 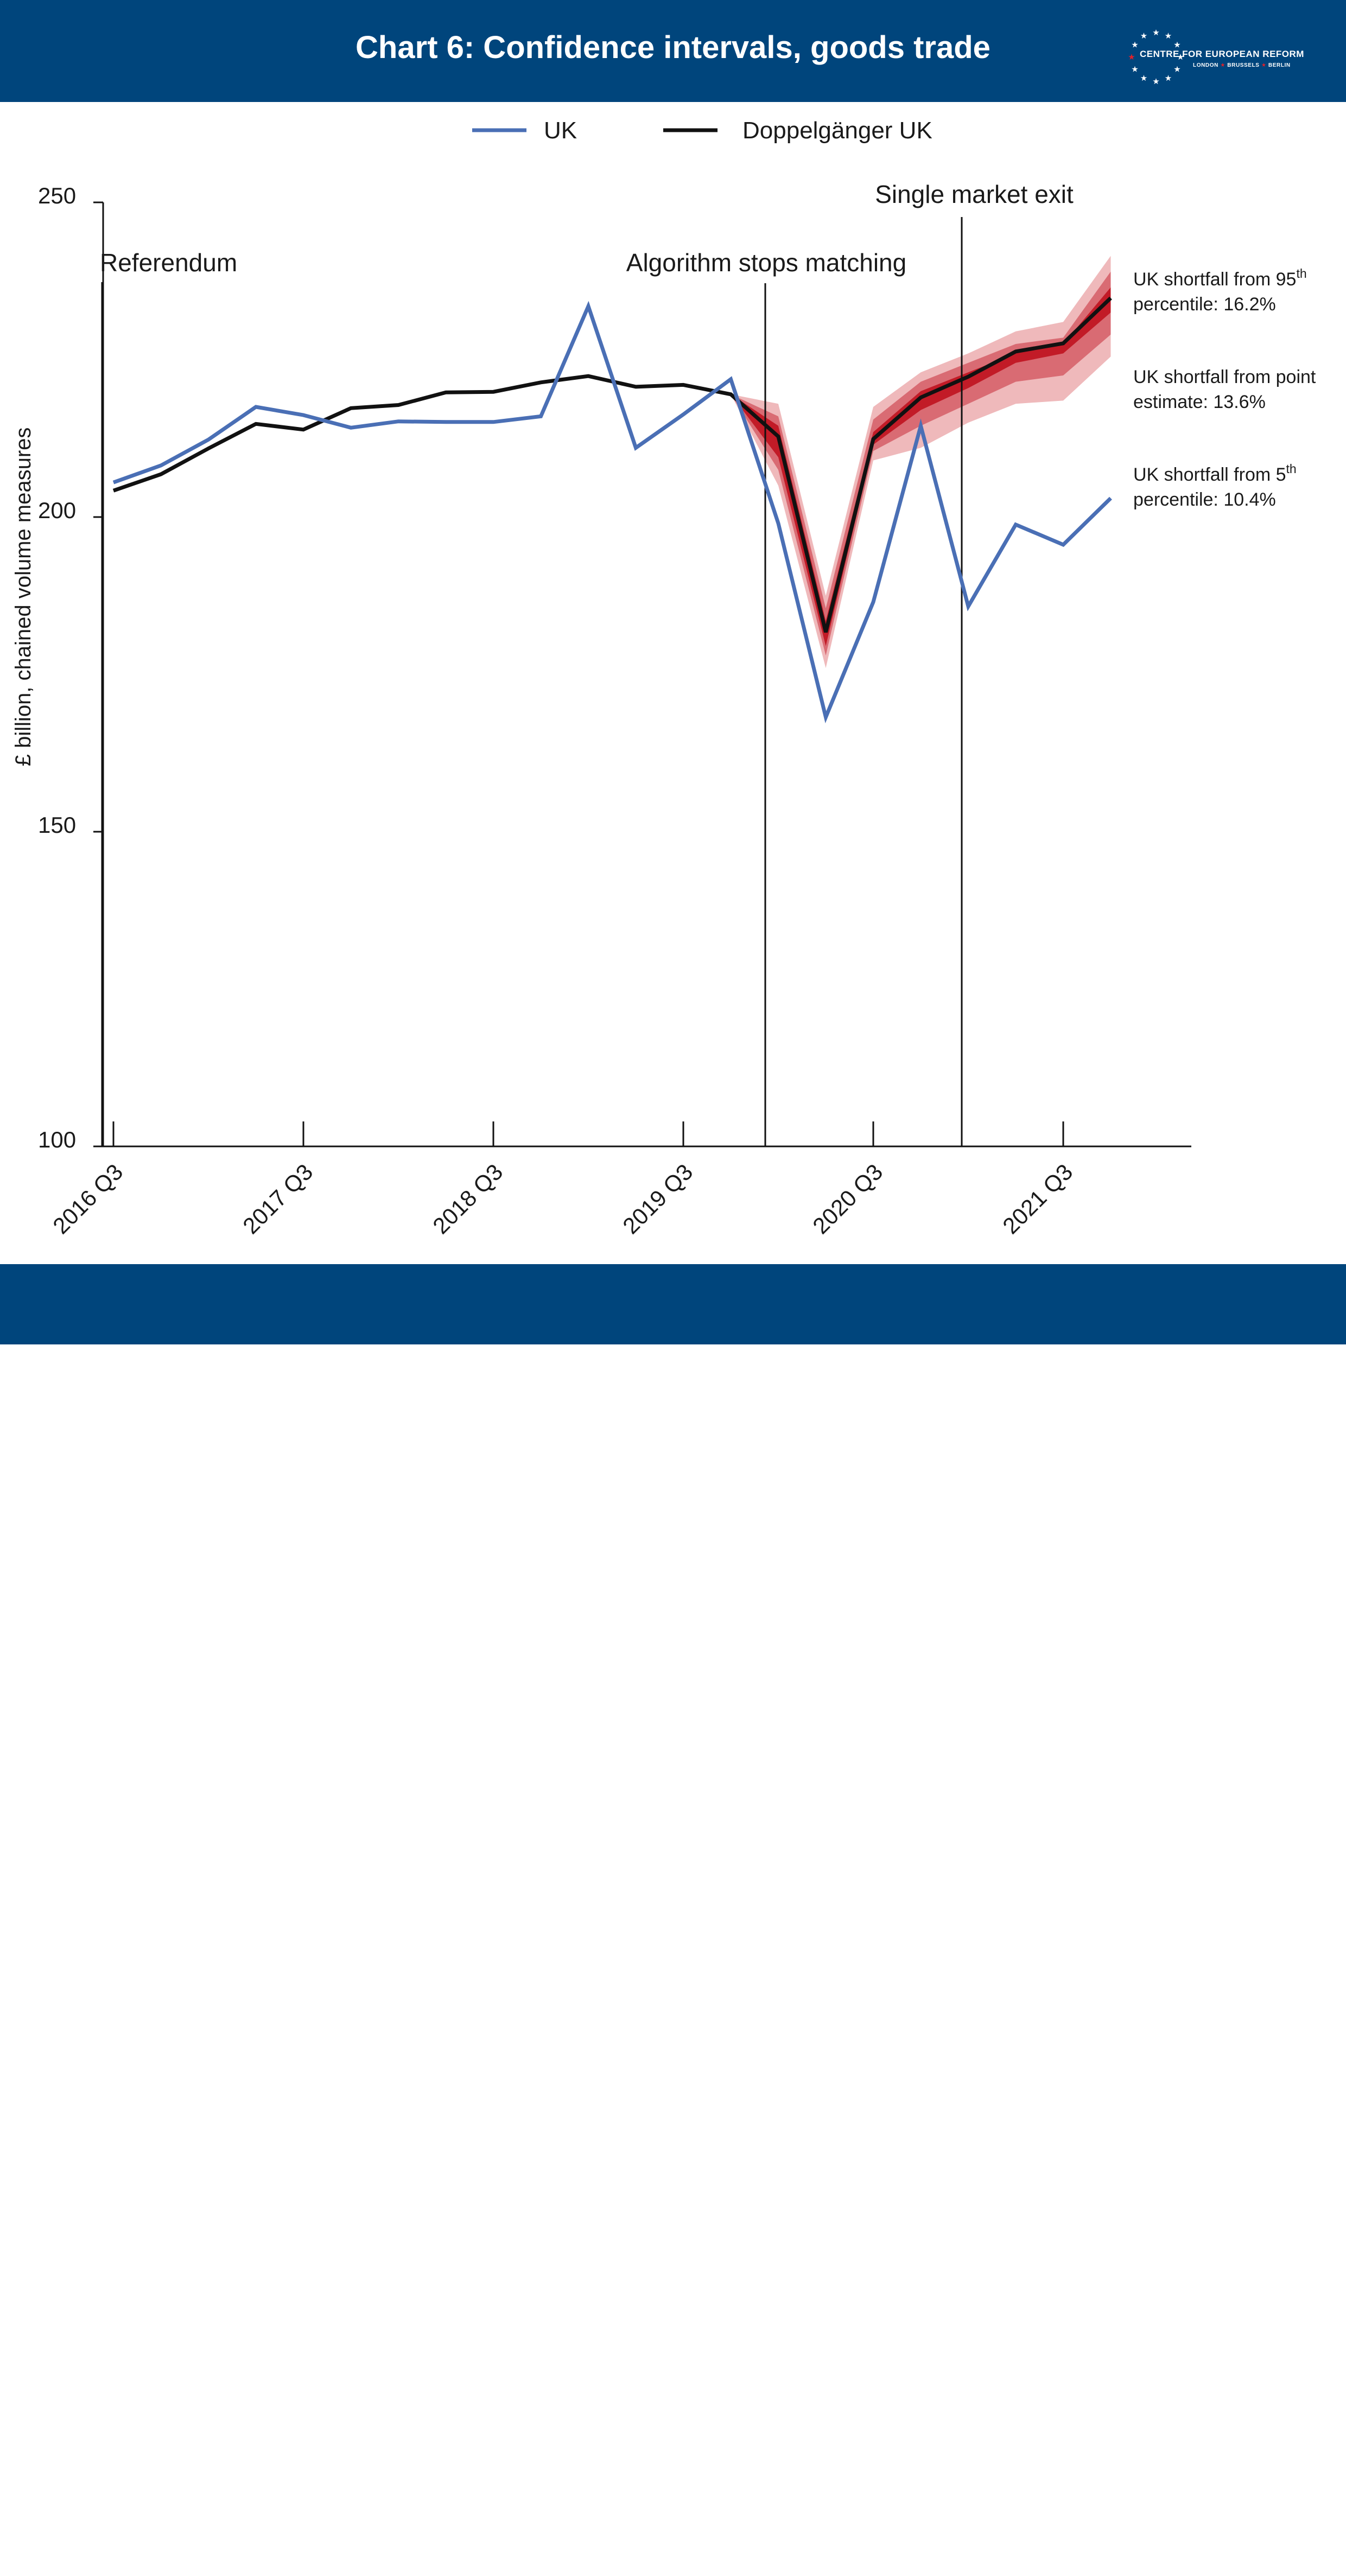 I want to click on logo-star-10: ★, so click(x=1134, y=45).